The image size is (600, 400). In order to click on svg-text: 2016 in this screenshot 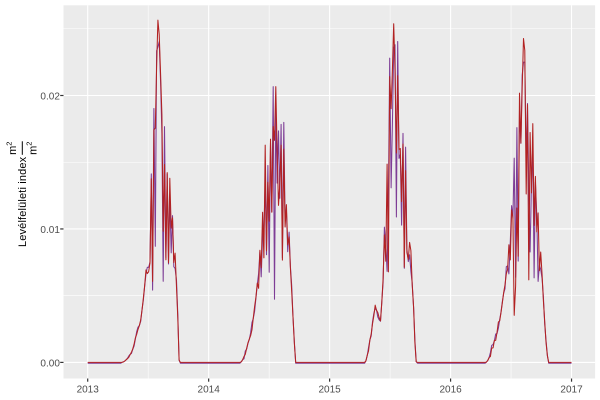, I will do `click(450, 390)`.